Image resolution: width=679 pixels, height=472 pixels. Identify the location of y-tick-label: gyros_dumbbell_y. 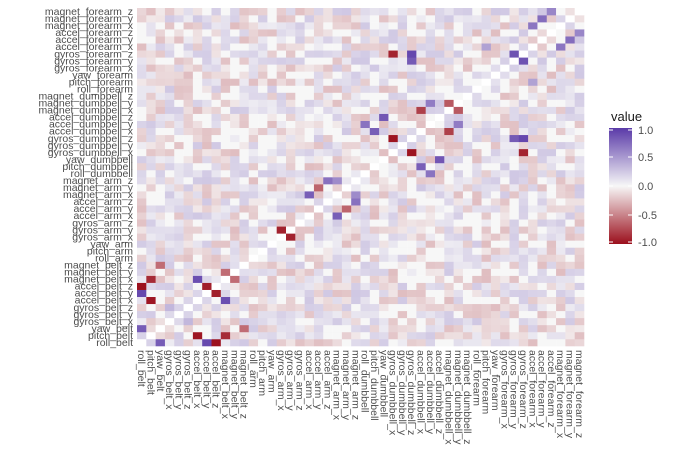
(91, 146).